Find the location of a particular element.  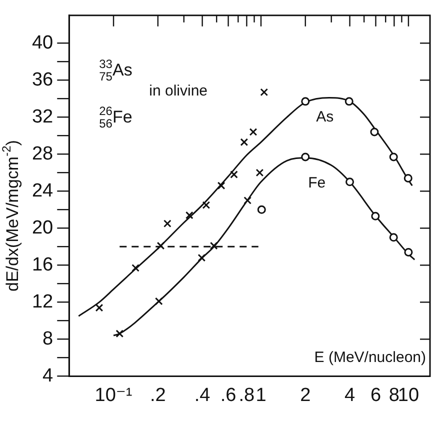

annotation: in olivine is located at coordinates (178, 91).